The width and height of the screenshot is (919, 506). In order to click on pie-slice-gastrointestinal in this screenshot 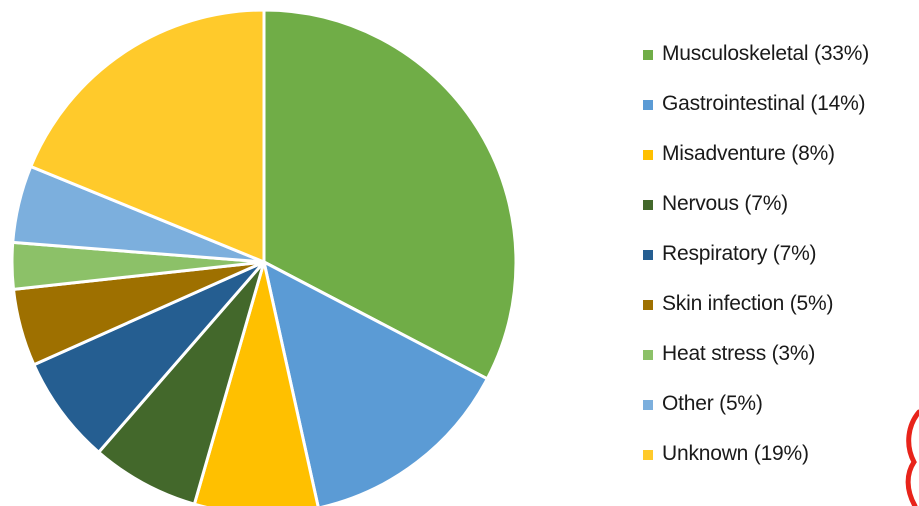, I will do `click(375, 383)`.